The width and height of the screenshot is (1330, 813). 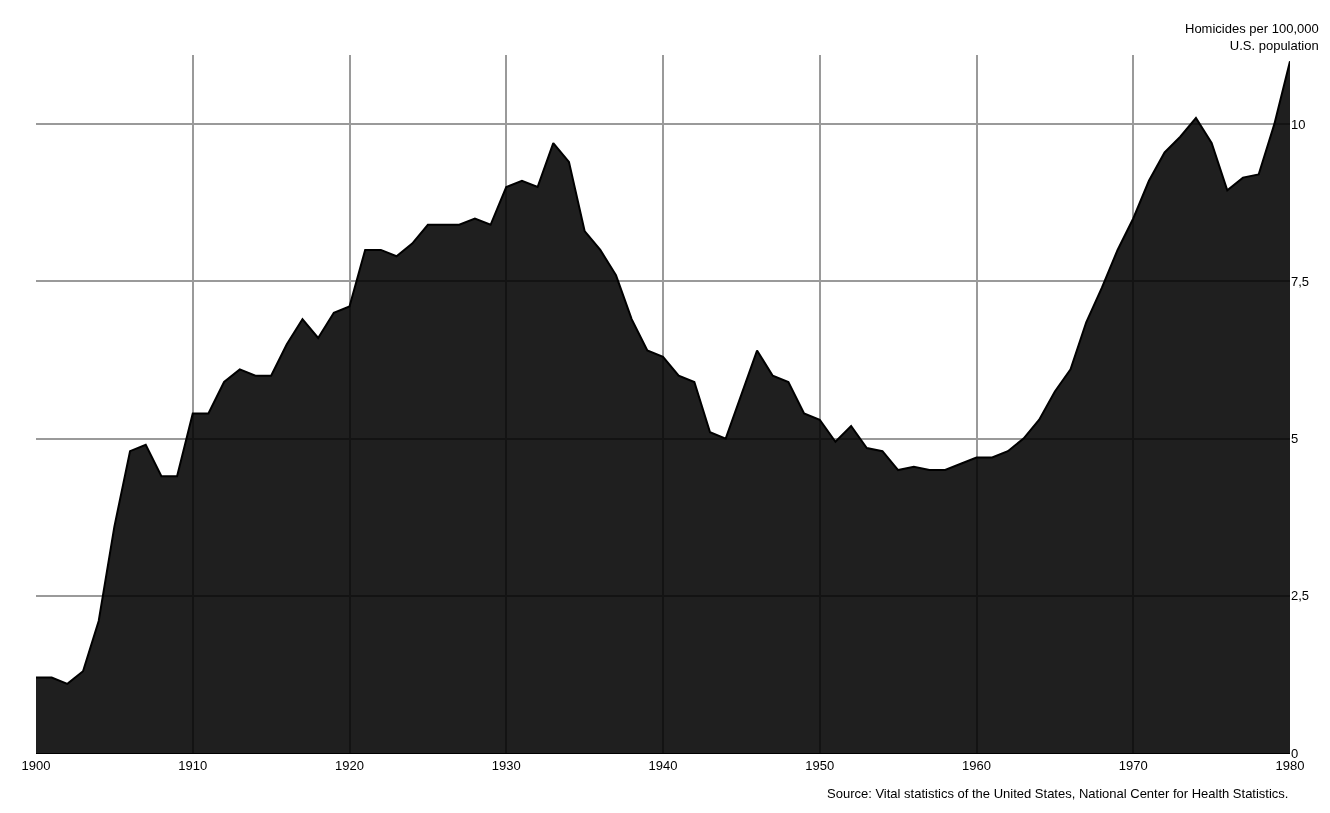 What do you see at coordinates (36, 765) in the screenshot?
I see `x-tick-label: 1900` at bounding box center [36, 765].